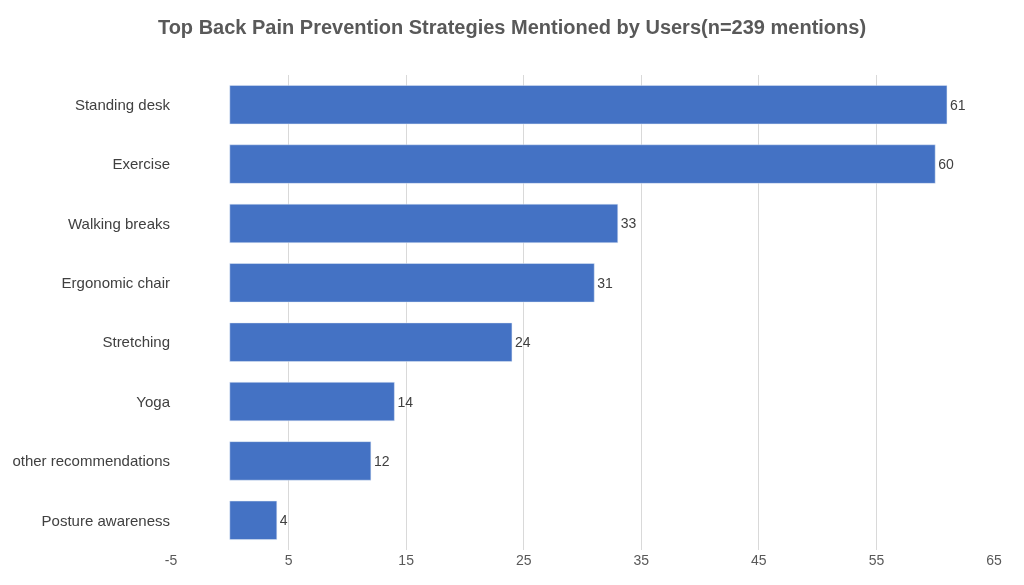 The width and height of the screenshot is (1024, 585). Describe the element at coordinates (957, 104) in the screenshot. I see `data-label: 61` at that location.